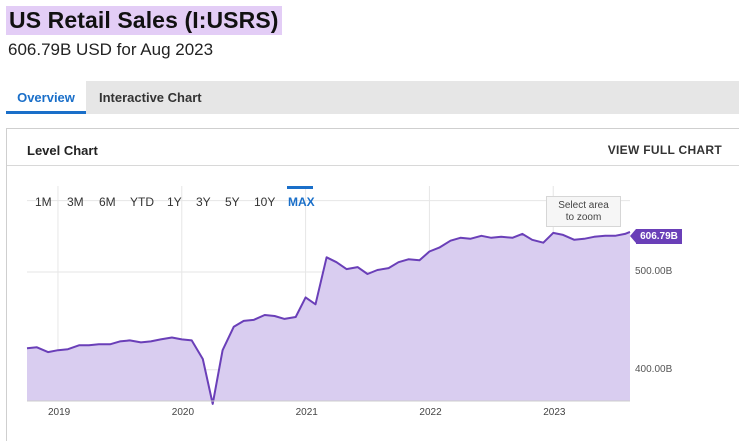  I want to click on tab-bar: Overview Interactive Chart, so click(372, 97).